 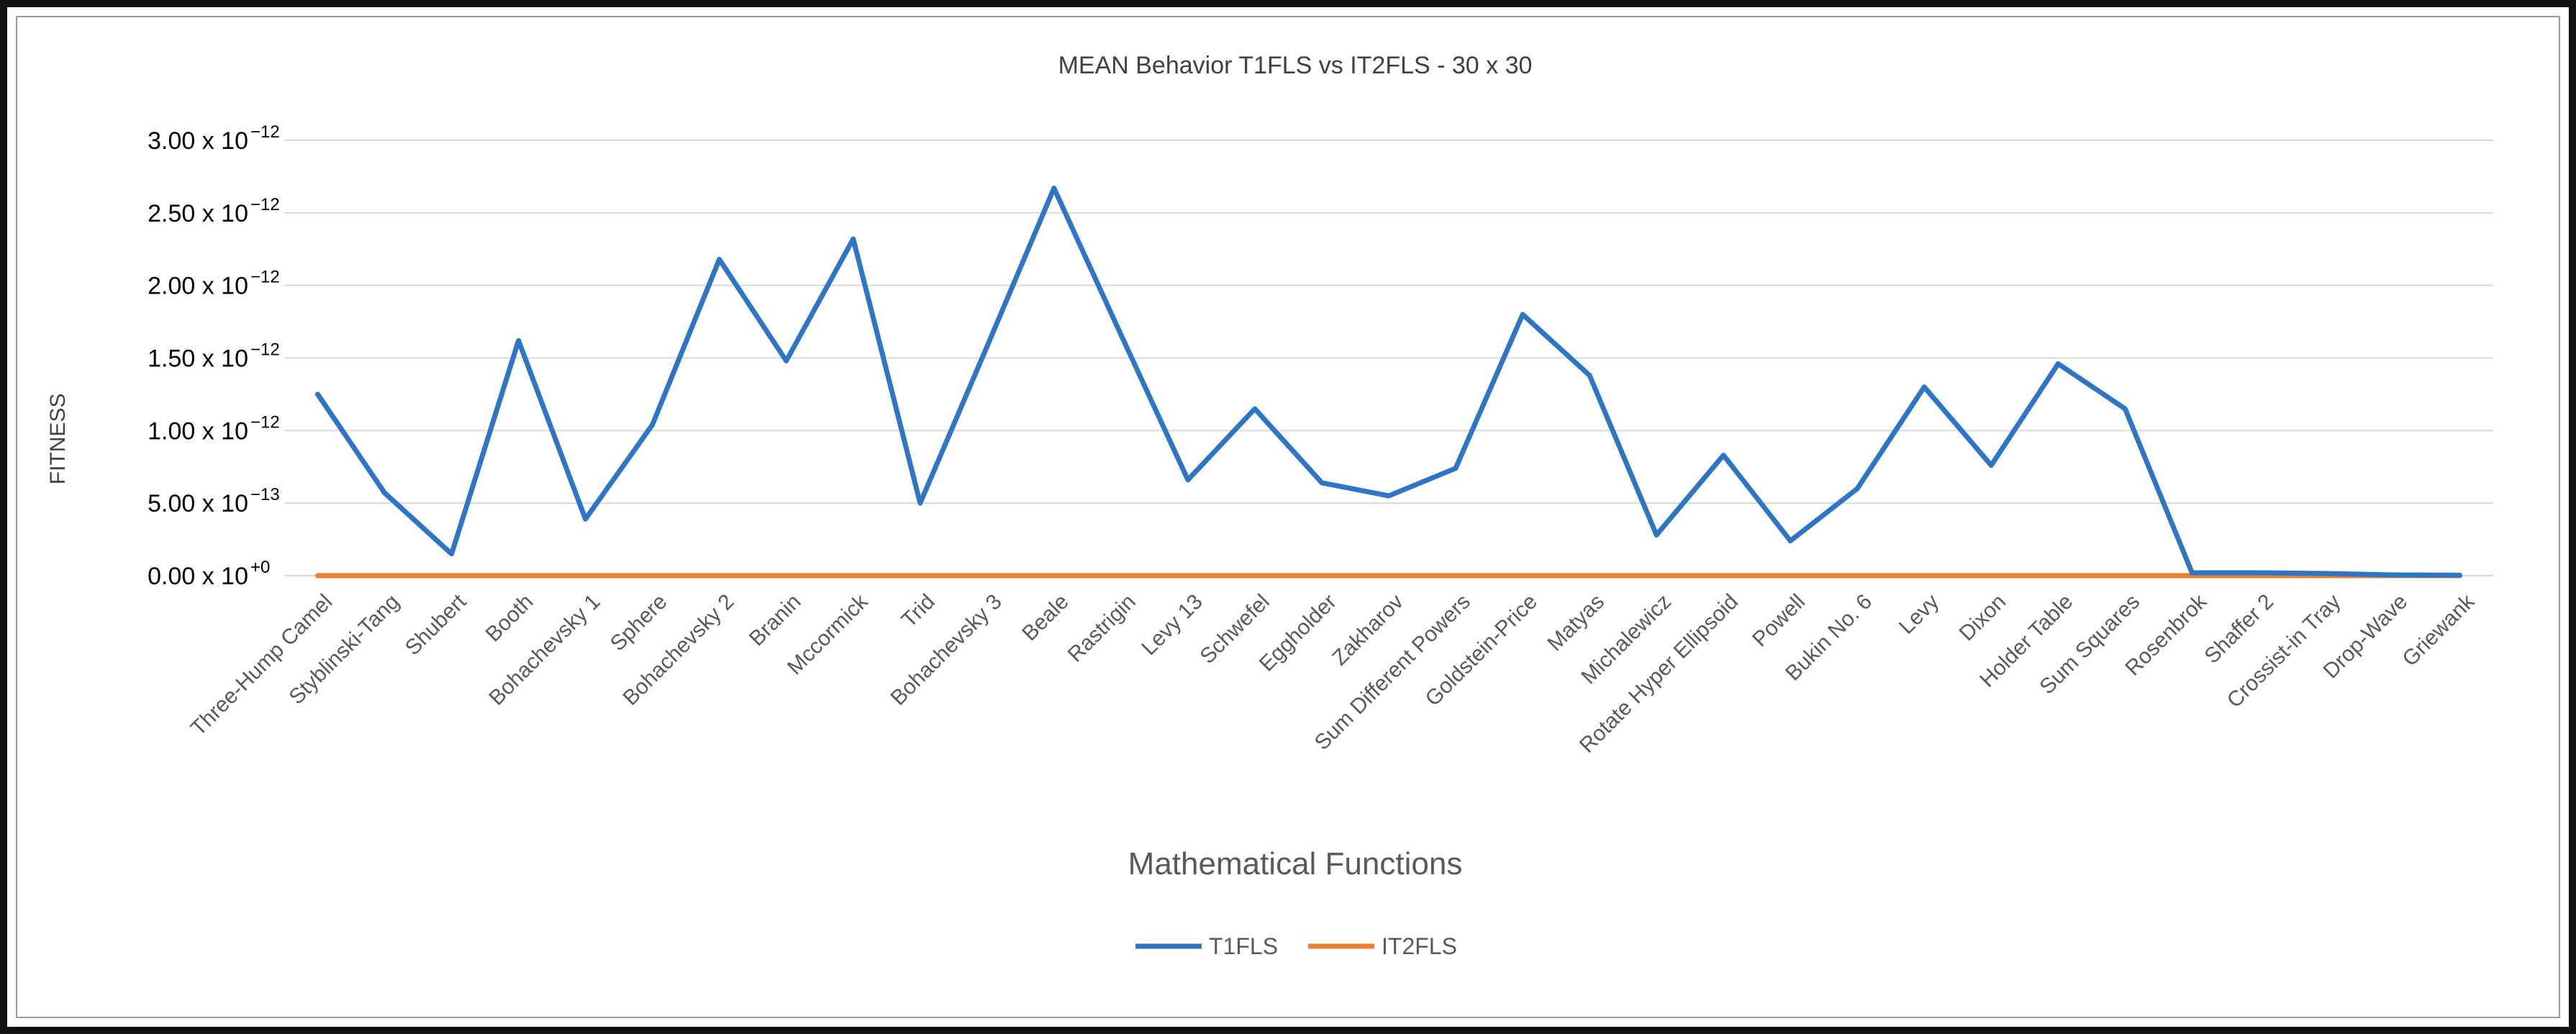 I want to click on y-tick-label: 0.00 x 10, so click(x=198, y=576).